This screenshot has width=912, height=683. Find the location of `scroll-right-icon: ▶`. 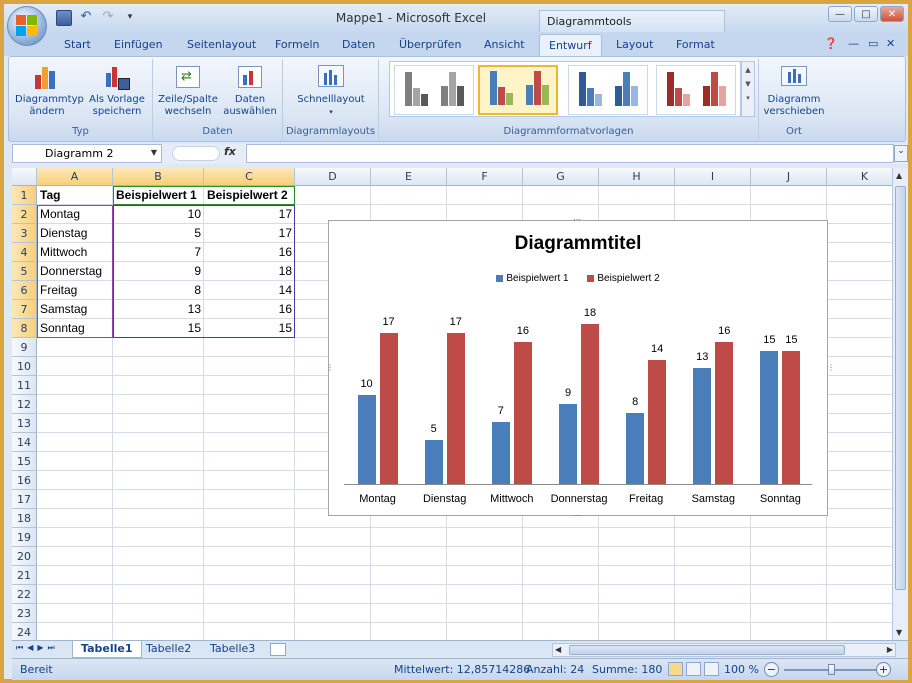

scroll-right-icon: ▶ is located at coordinates (889, 649).